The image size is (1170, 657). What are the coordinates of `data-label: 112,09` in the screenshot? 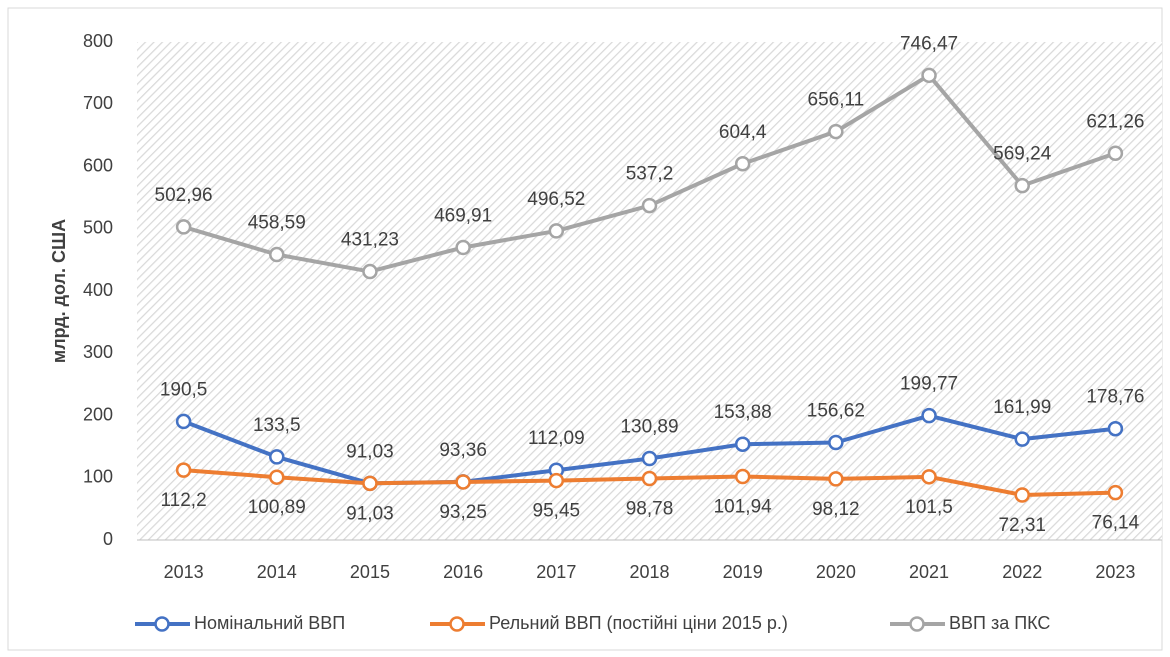 It's located at (556, 438).